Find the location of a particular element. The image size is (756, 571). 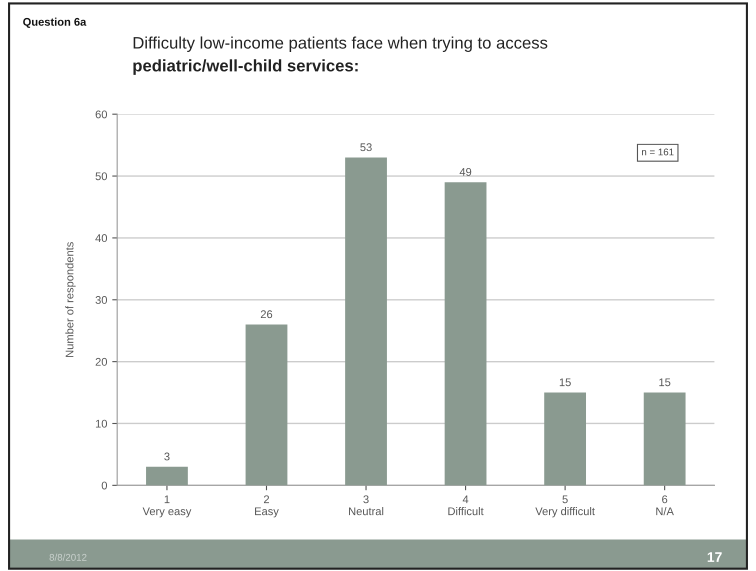

x-tick-label: 2 Easy is located at coordinates (267, 506).